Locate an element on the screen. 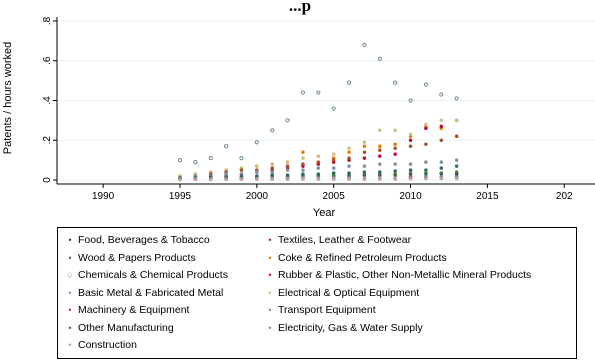 The height and width of the screenshot is (361, 595). legend-item: • Electricity, Gas & Water Supply is located at coordinates (344, 327).